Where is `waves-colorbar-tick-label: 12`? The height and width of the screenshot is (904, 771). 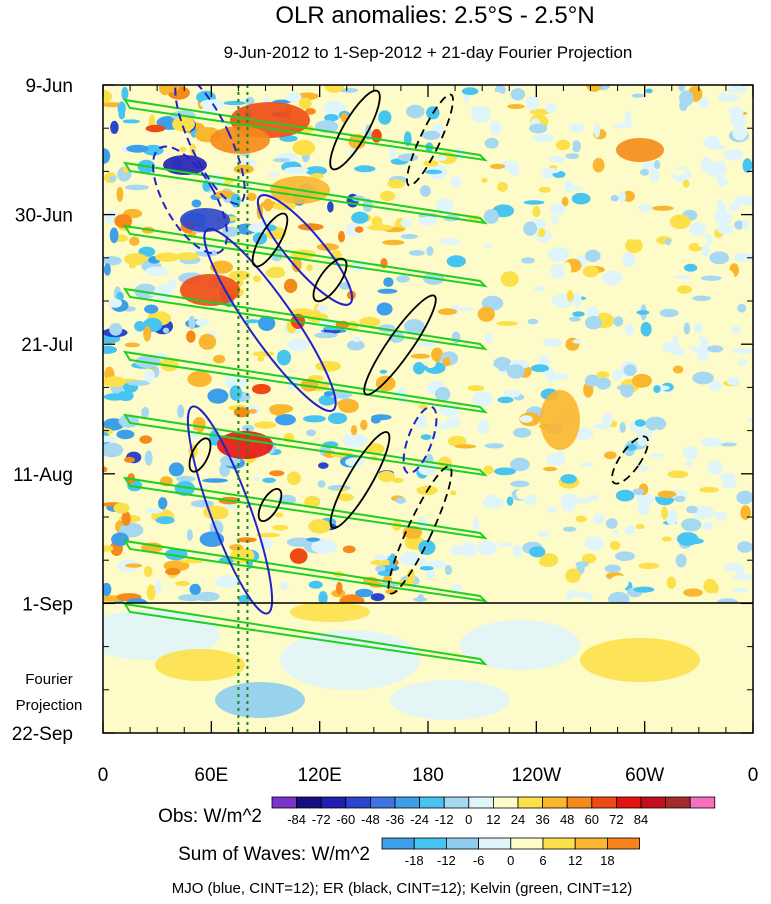 waves-colorbar-tick-label: 12 is located at coordinates (575, 860).